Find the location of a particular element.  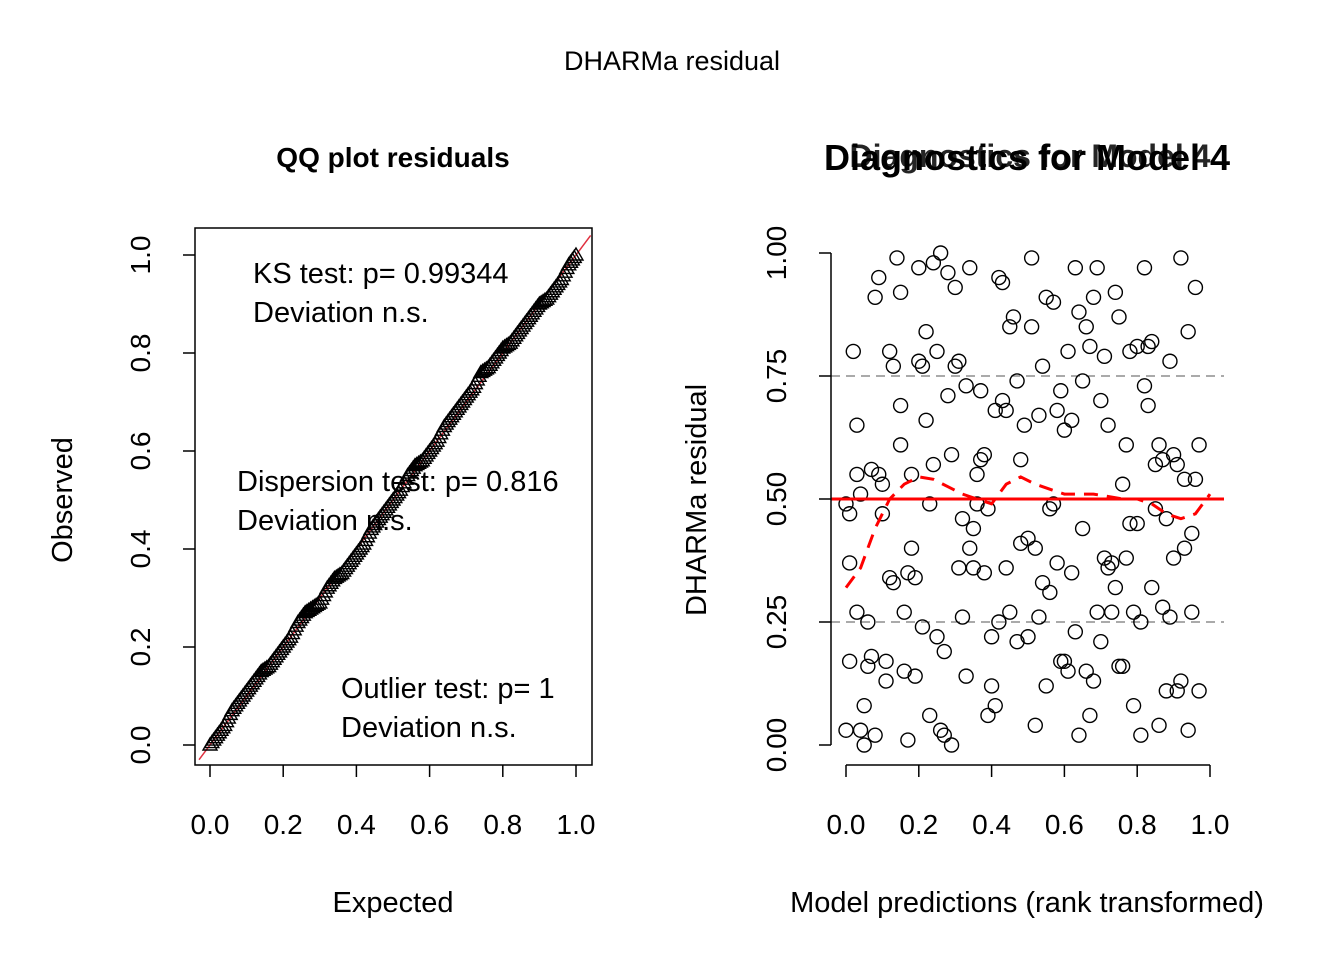

residual-y-axis: 0.00 0.25 0.50 0.75 1.00 is located at coordinates (796, 499).